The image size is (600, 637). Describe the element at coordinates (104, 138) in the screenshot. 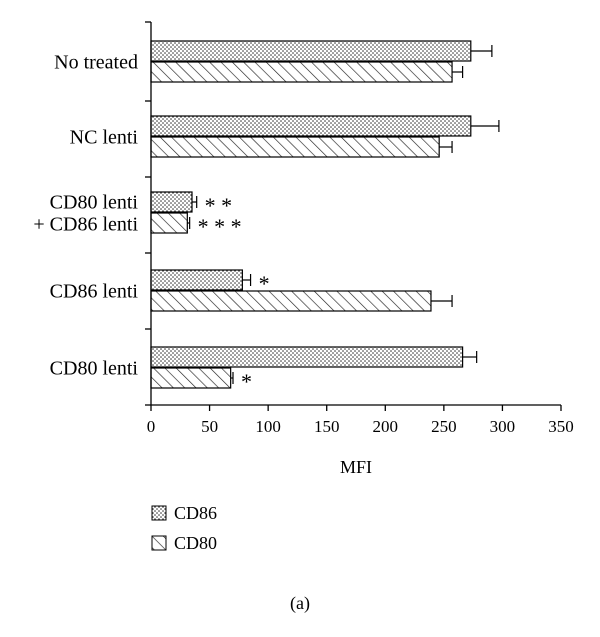

I see `category-label-1-0: NC lenti` at that location.